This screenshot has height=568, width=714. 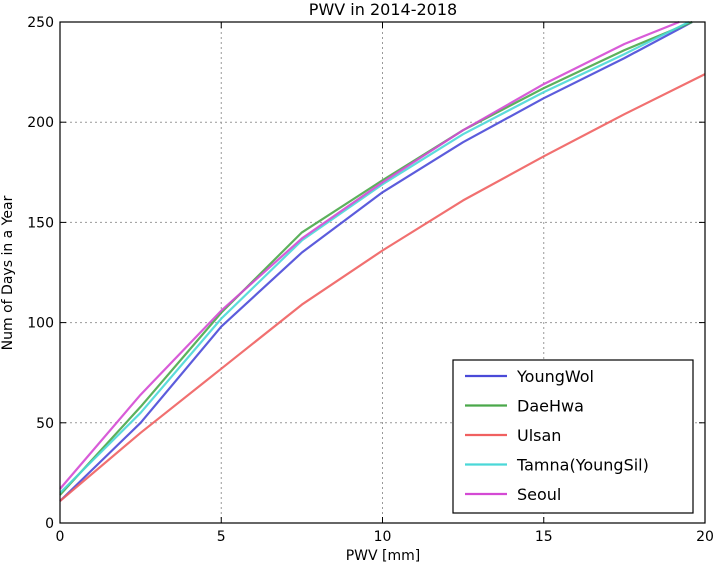 What do you see at coordinates (45, 424) in the screenshot?
I see `y-tick-label: 50` at bounding box center [45, 424].